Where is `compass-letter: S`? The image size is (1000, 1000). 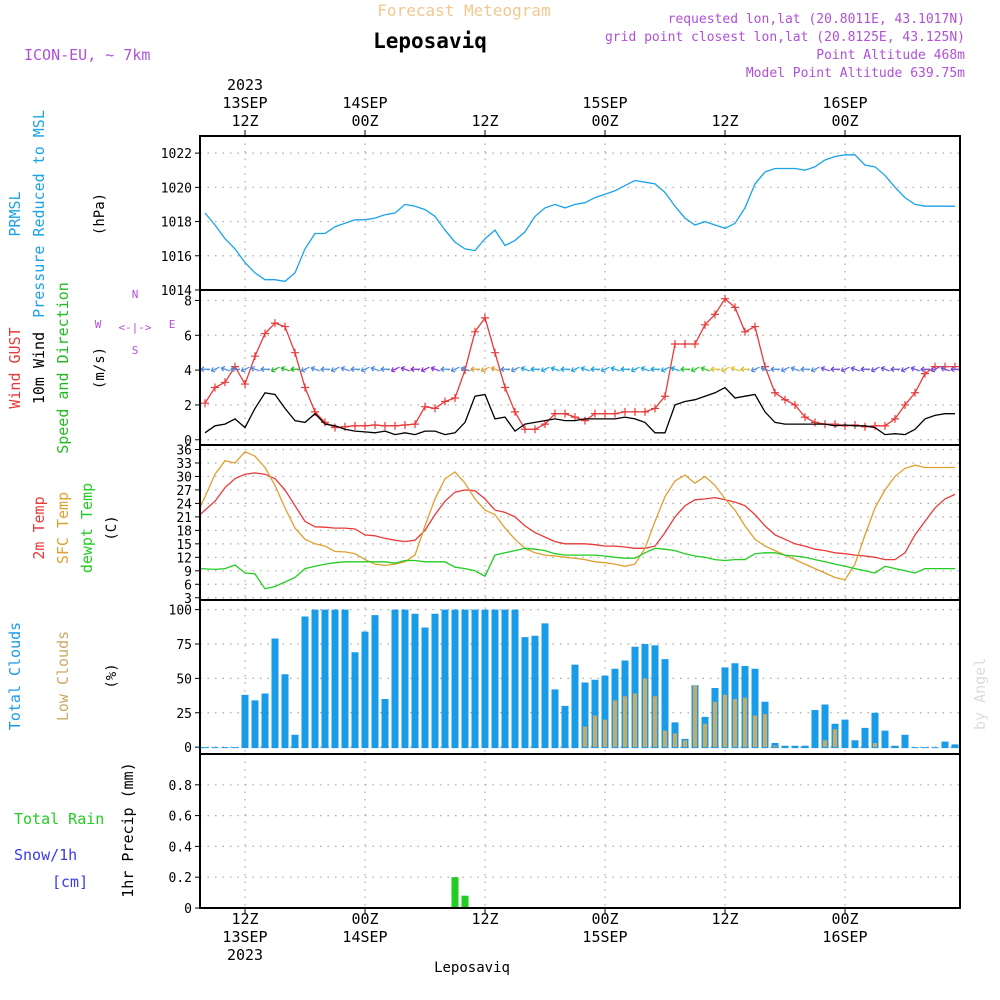 compass-letter: S is located at coordinates (135, 350).